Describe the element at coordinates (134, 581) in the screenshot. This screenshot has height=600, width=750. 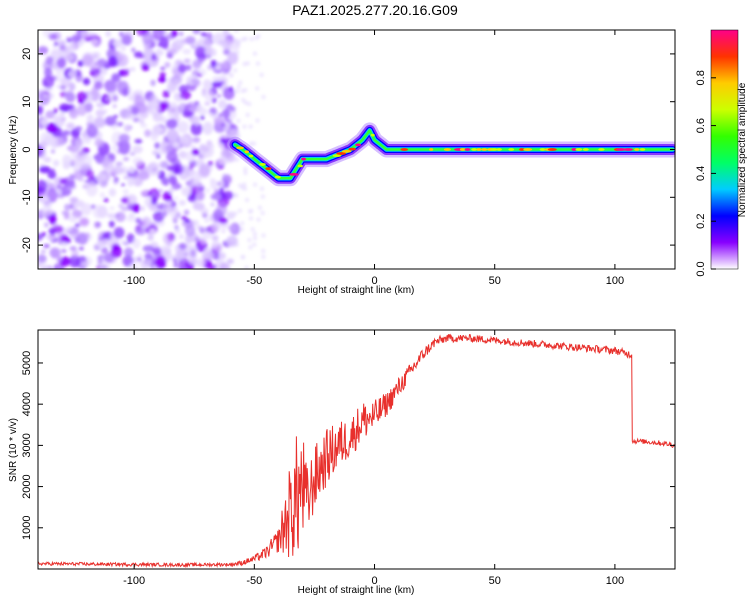
I see `snr-x-tick-label: -100` at that location.